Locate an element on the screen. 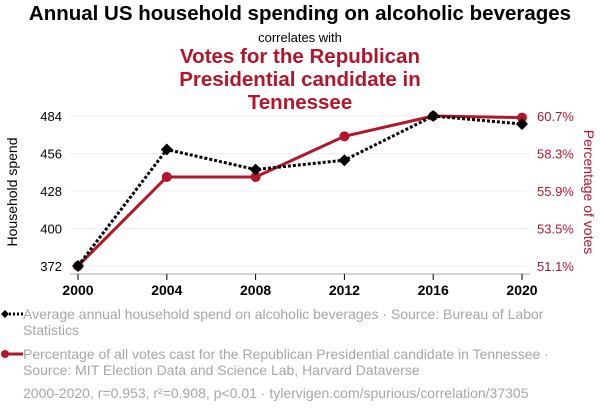 Image resolution: width=600 pixels, height=414 pixels. right-tick-label: 55.9% is located at coordinates (555, 191).